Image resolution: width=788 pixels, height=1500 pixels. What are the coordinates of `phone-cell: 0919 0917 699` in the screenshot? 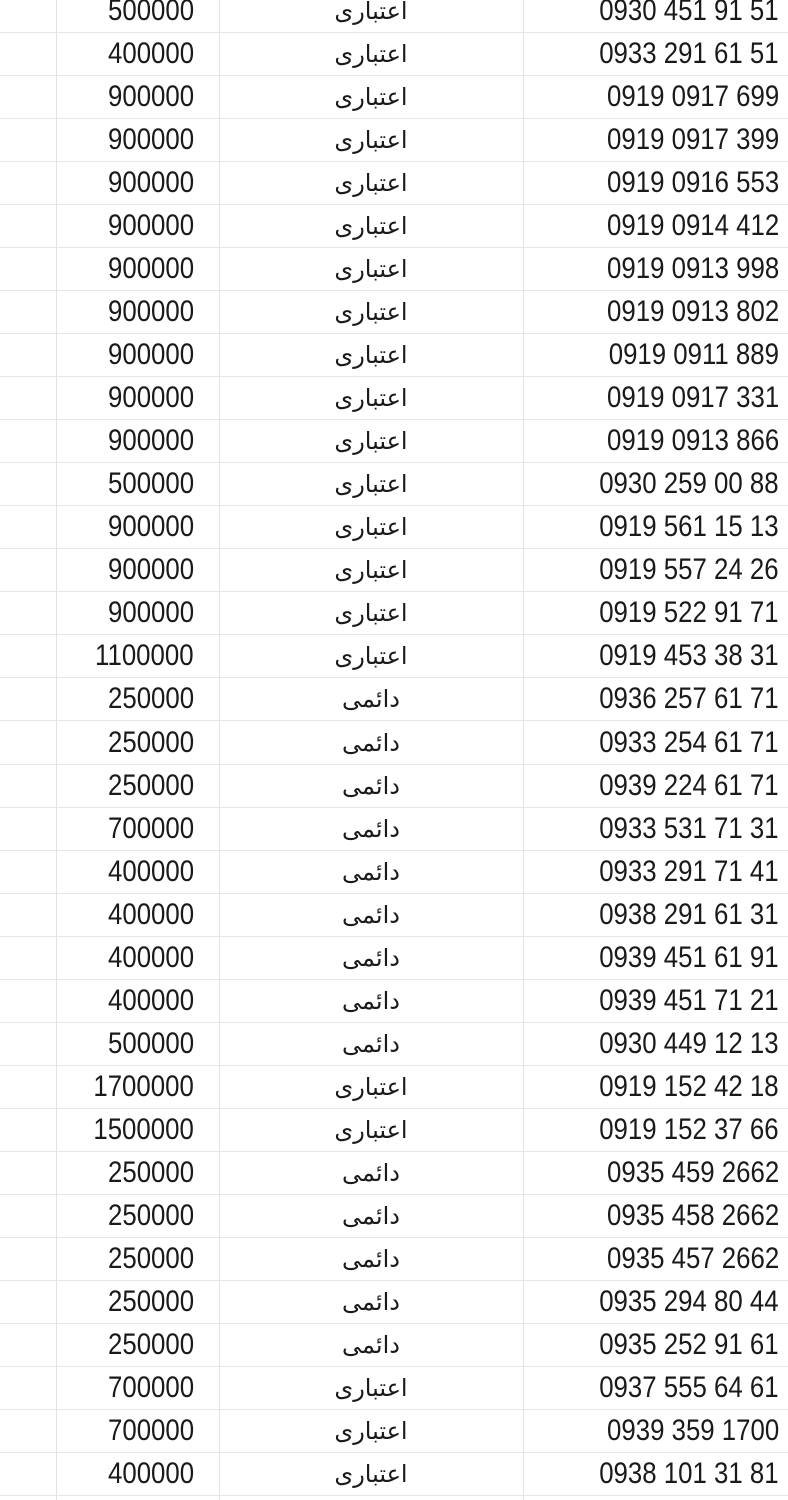 It's located at (651, 97).